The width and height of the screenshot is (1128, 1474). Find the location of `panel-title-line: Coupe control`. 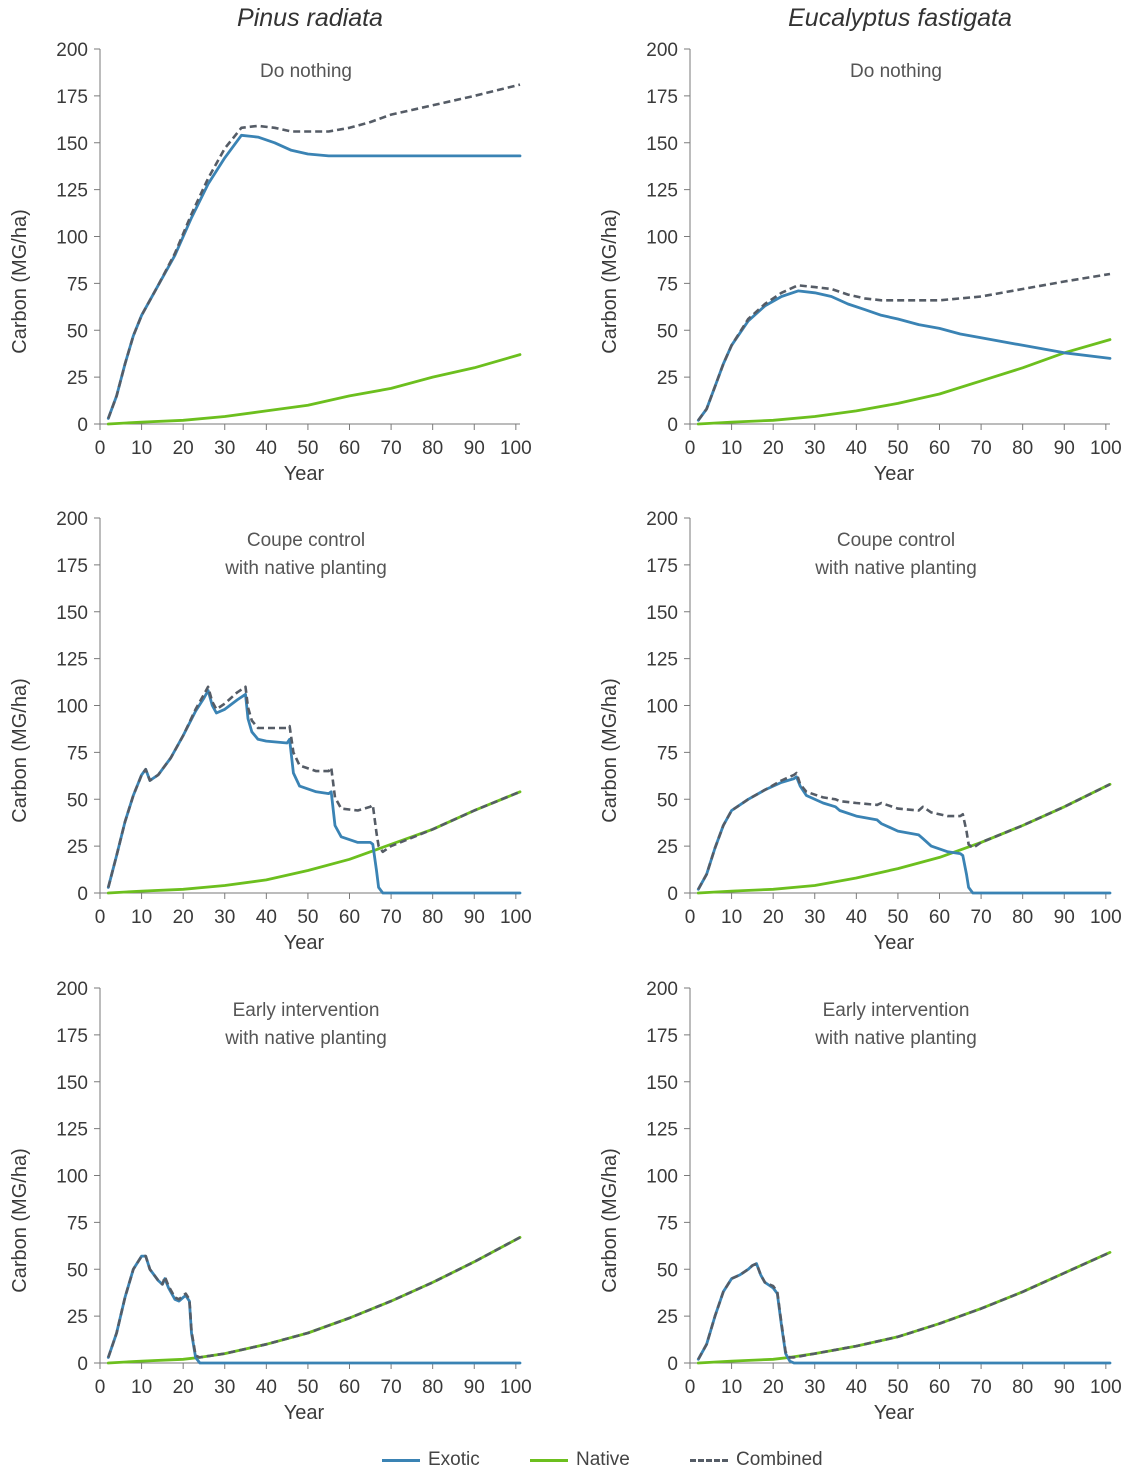

panel-title-line: Coupe control is located at coordinates (896, 540).